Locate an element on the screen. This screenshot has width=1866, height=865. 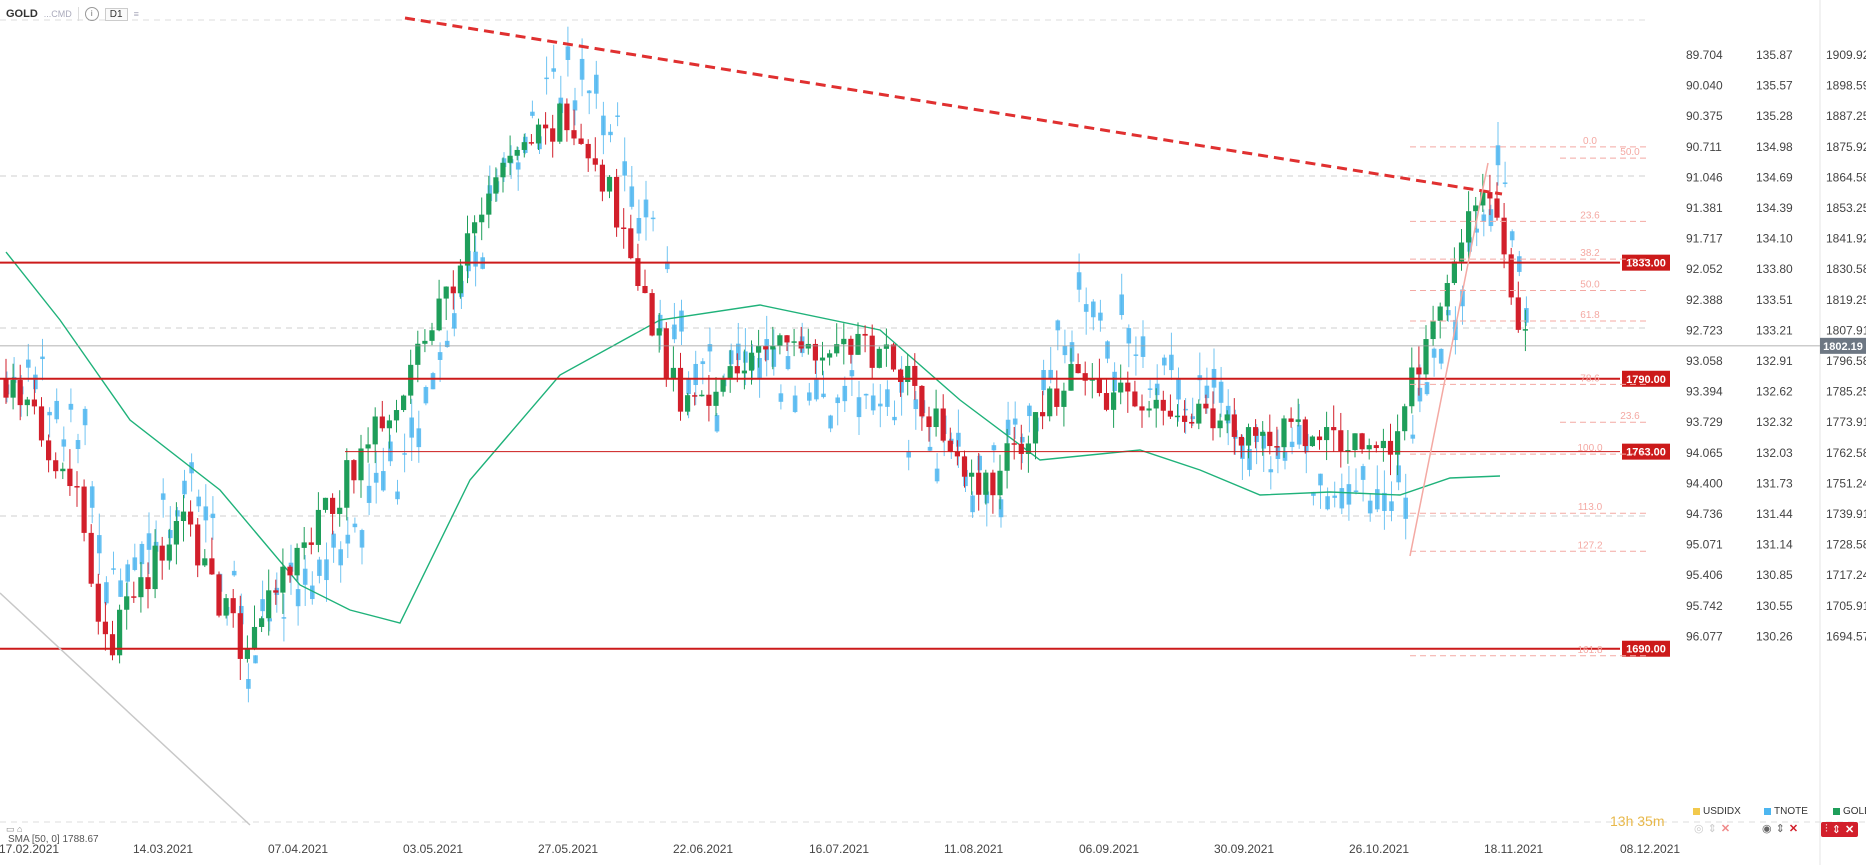
legend-usdidx: USDIDX is located at coordinates (1717, 811).